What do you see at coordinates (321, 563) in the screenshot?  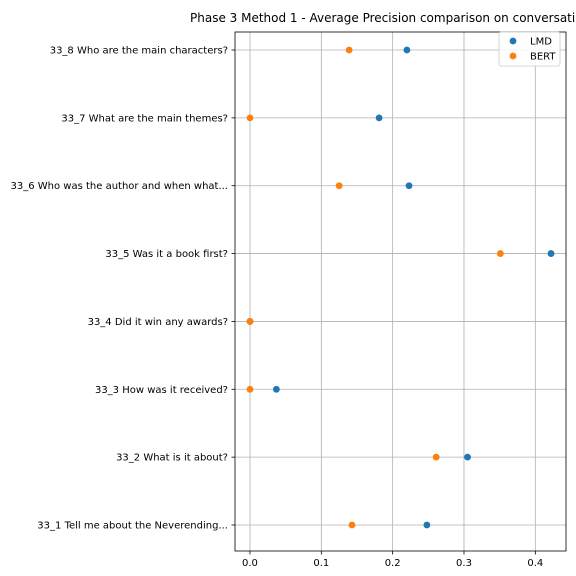 I see `x-tick-label: 0.1` at bounding box center [321, 563].